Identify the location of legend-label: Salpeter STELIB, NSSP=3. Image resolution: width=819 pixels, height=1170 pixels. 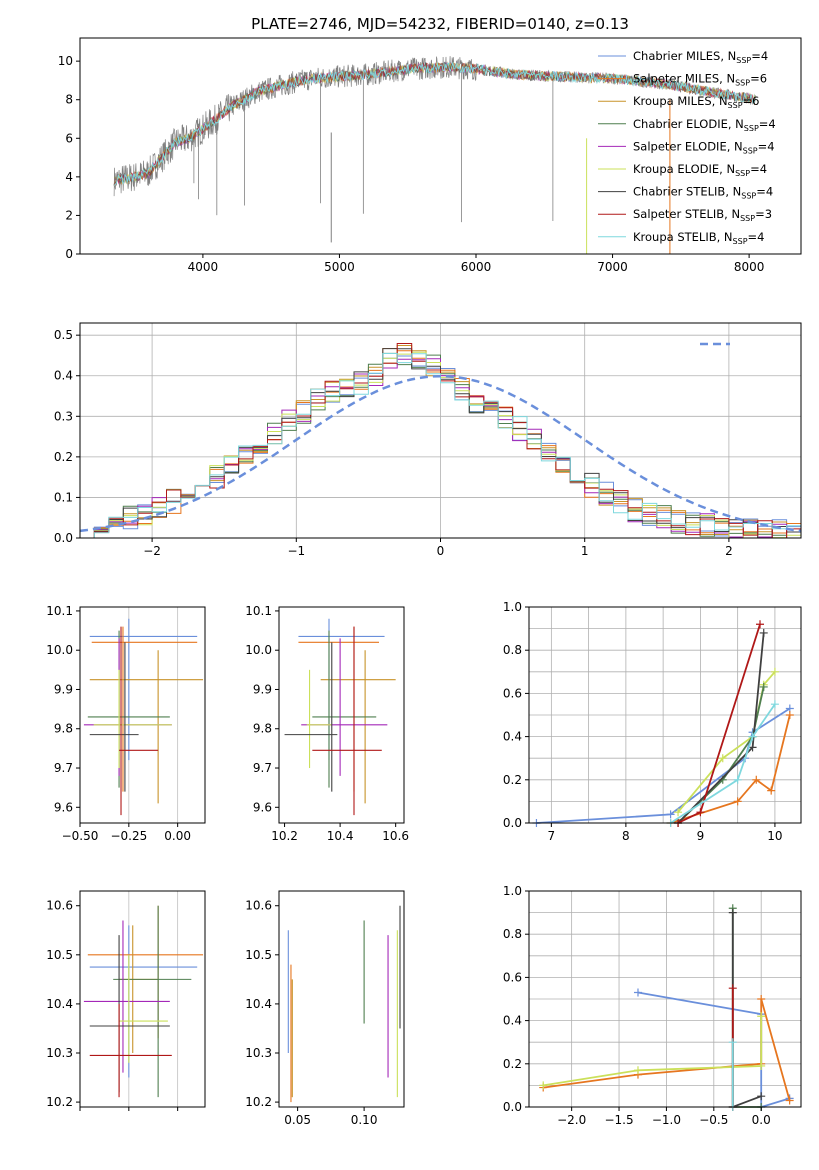
(702, 215).